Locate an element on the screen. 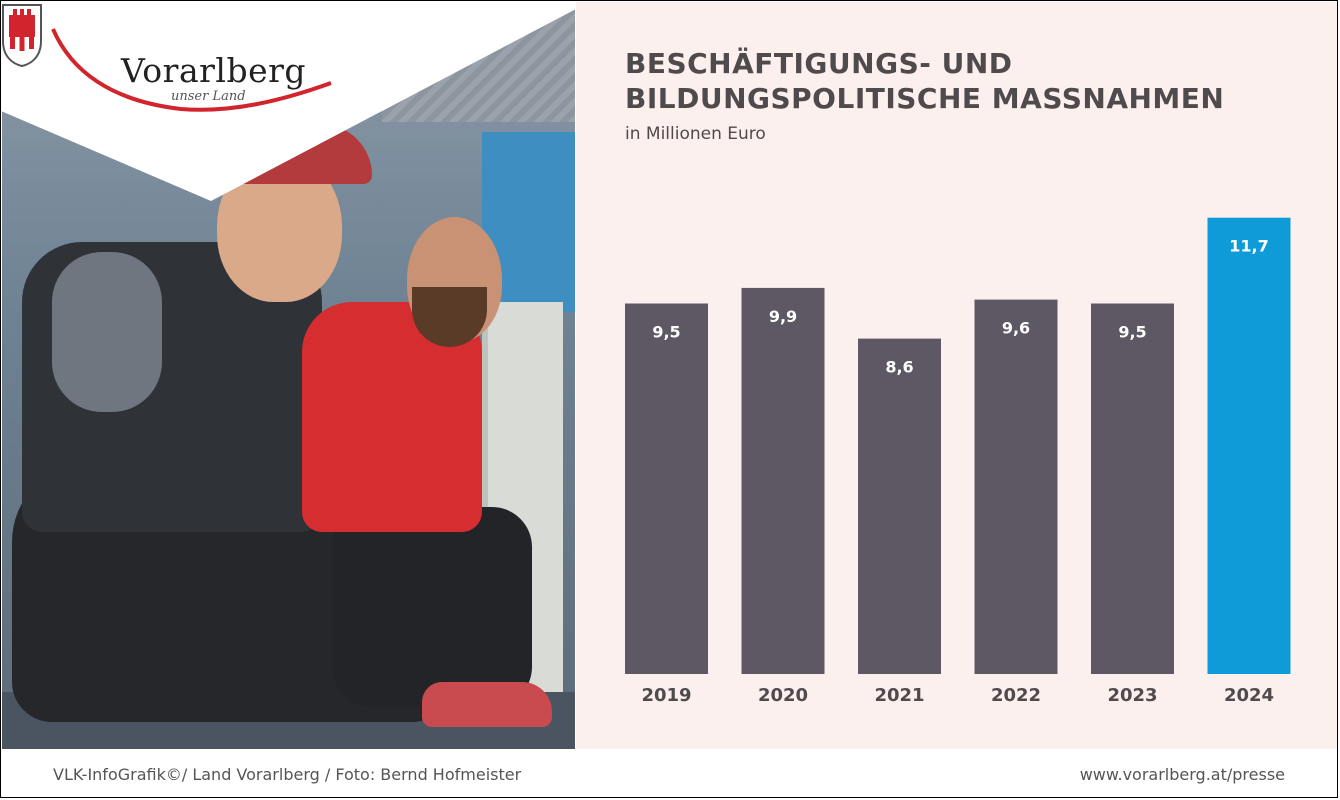  bar-2019 is located at coordinates (666, 488).